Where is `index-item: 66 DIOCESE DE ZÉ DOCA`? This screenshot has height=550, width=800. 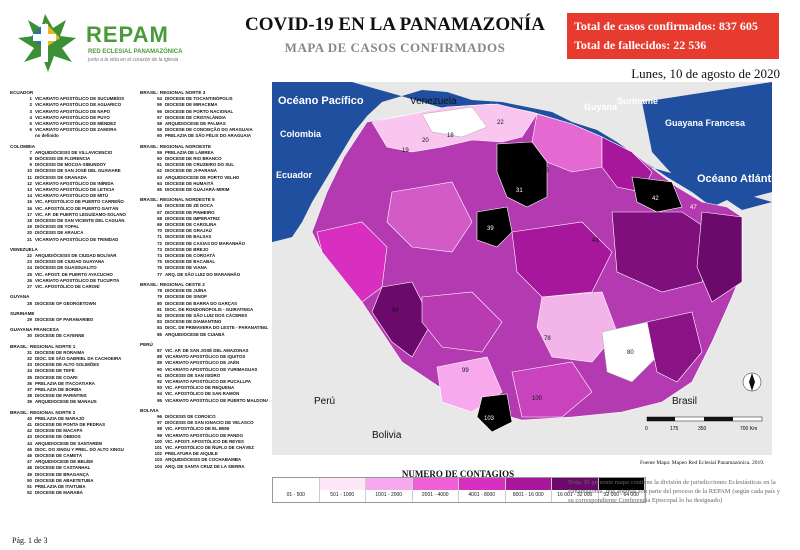
index-item: 66 DIOCESE DE ZÉ DOCA is located at coordinates (204, 206).